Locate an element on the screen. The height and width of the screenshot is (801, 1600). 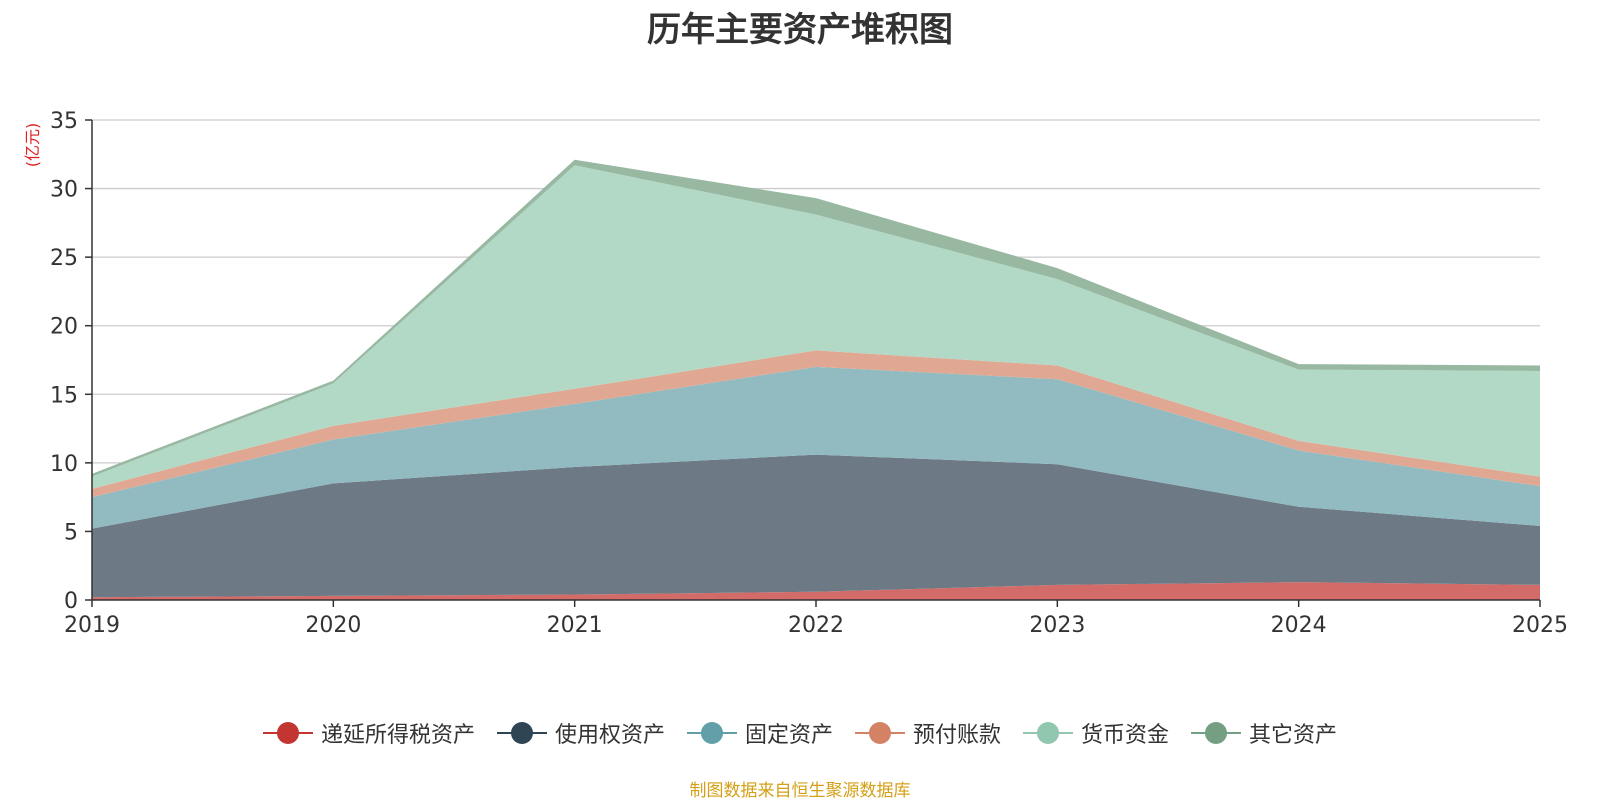
y-tick-label: 20 is located at coordinates (64, 327).